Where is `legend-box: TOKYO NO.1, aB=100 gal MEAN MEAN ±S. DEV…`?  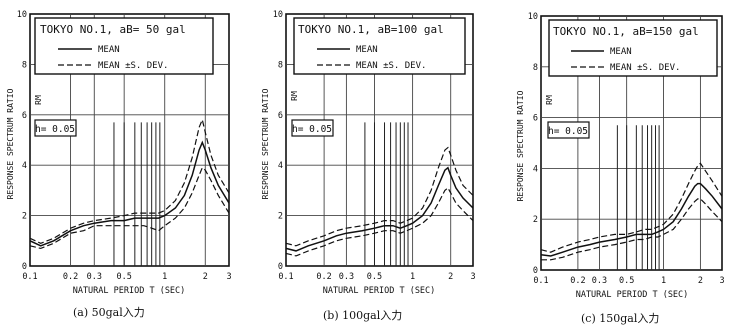 legend-box: TOKYO NO.1, aB=100 gal MEAN MEAN ±S. DEV… is located at coordinates (379, 46).